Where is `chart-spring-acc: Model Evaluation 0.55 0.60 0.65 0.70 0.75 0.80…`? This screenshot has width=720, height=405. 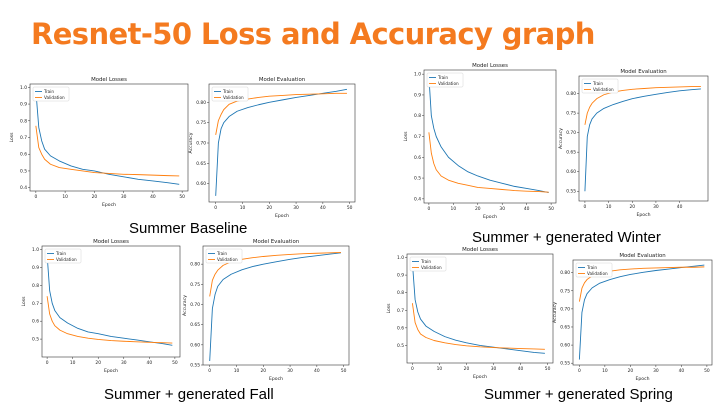
chart-spring-acc: Model Evaluation 0.55 0.60 0.65 0.70 0.75 0.80… is located at coordinates (633, 316).